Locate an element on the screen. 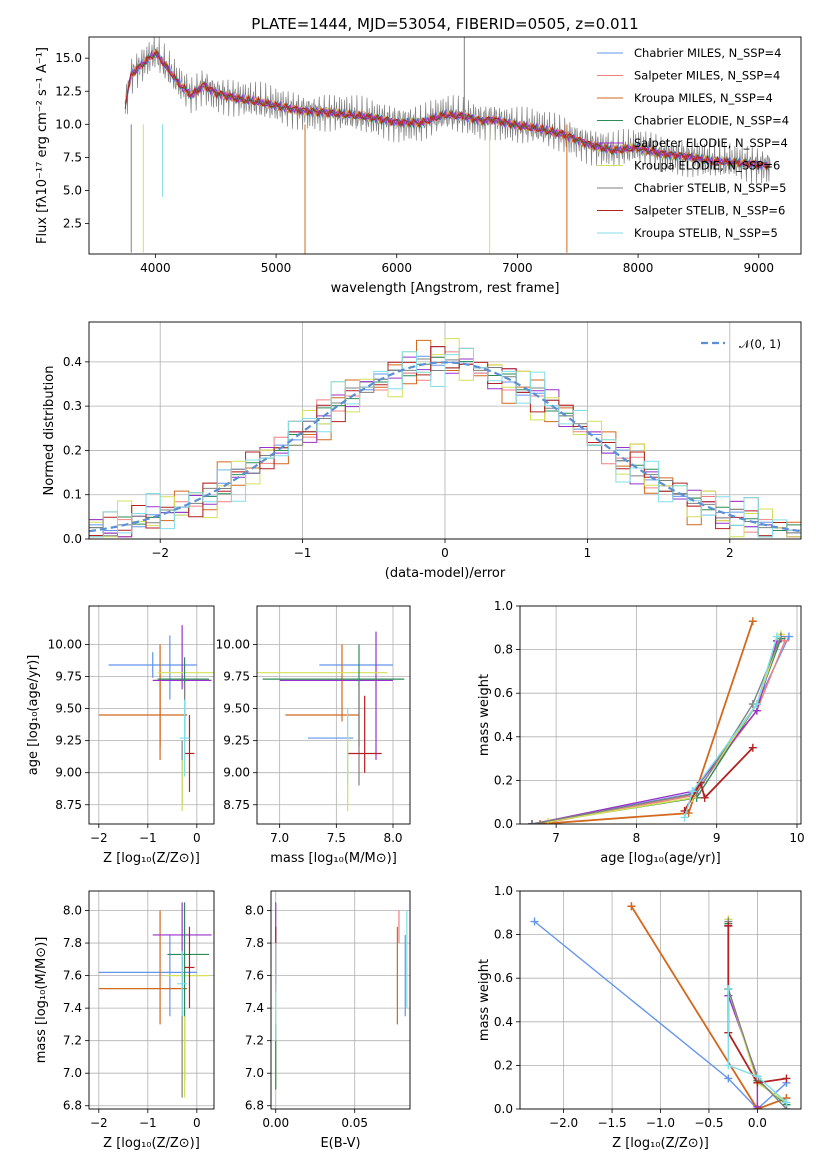  x-tick-label: 9 is located at coordinates (717, 838).